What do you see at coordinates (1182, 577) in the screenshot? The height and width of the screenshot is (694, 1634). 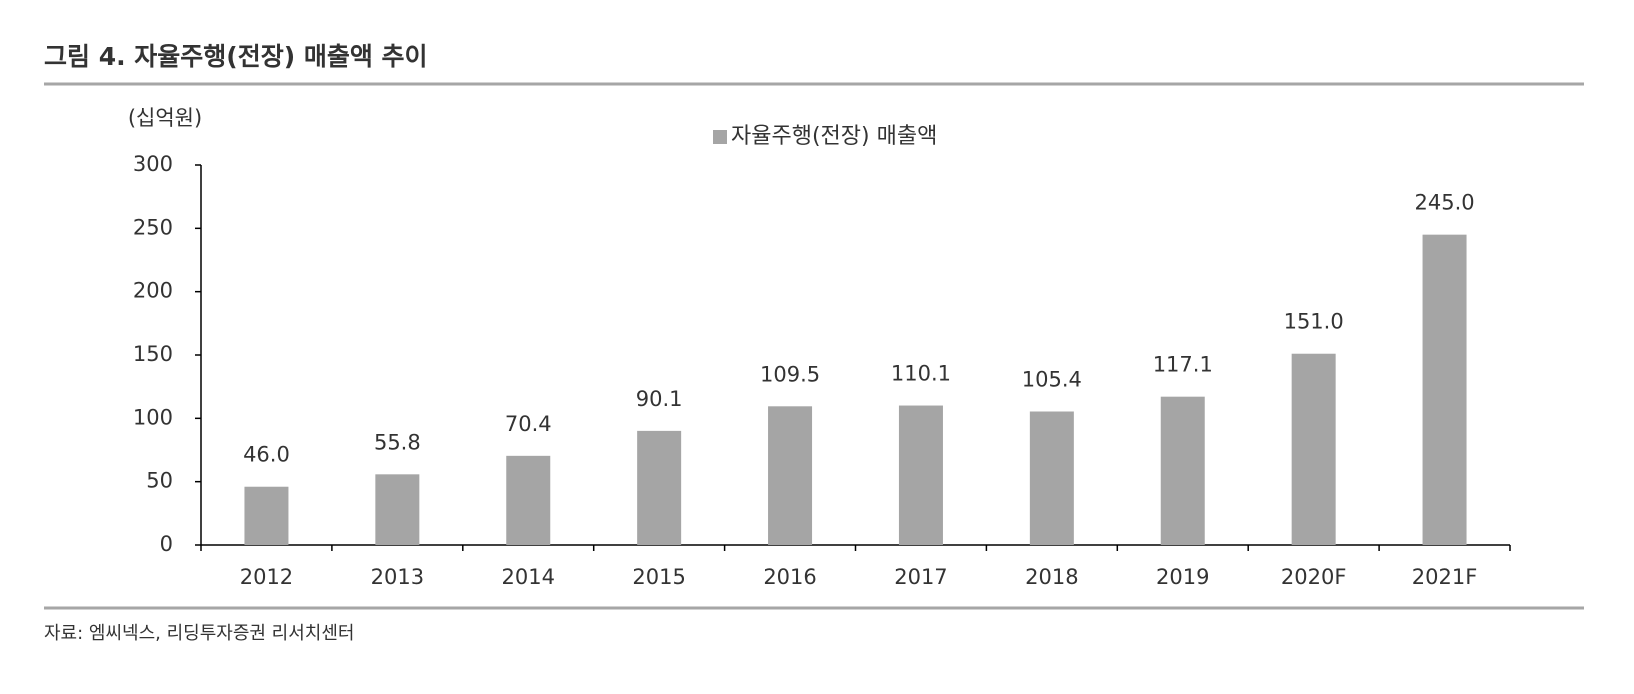 I see `x-tick-label: 2019` at bounding box center [1182, 577].